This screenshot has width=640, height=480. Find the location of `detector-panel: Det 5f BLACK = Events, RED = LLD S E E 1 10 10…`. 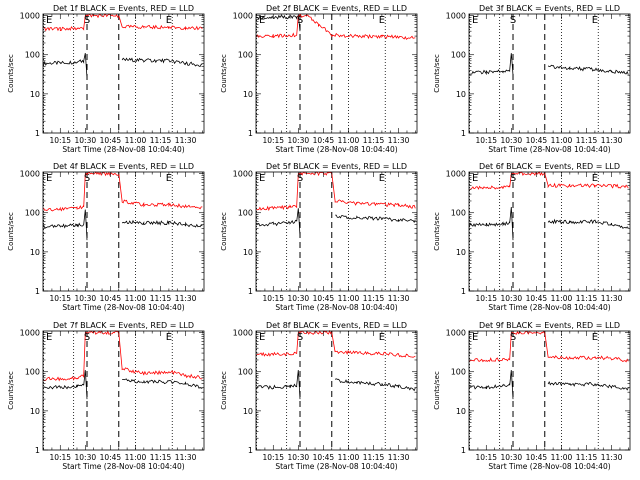

detector-panel: Det 5f BLACK = Events, RED = LLD S E E 1 10 10… is located at coordinates (319, 237).